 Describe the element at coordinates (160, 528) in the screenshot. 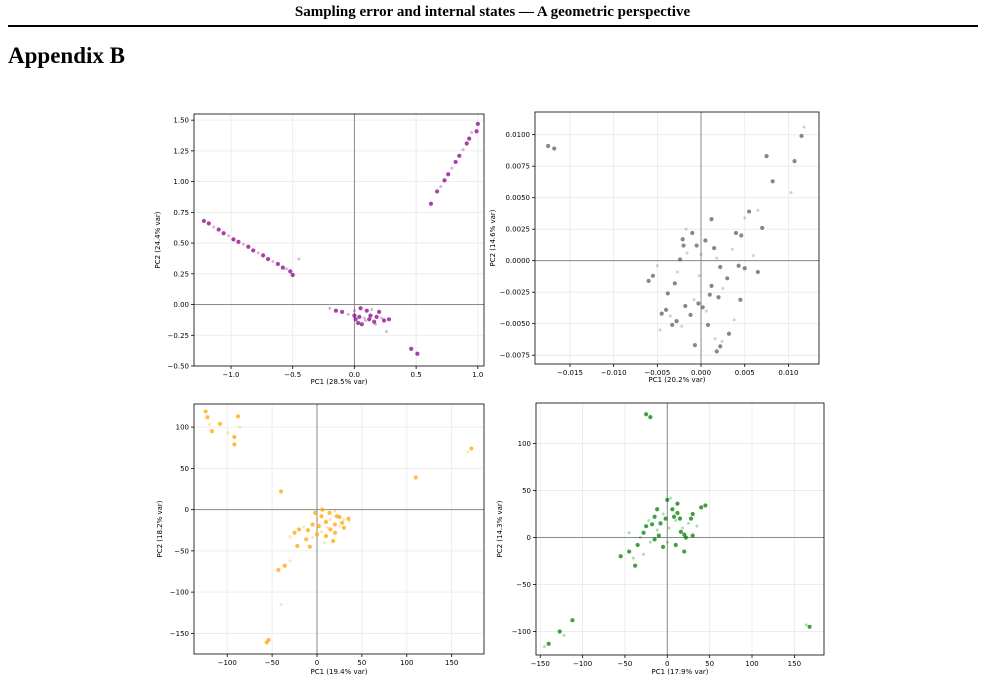

I see `y-axis-label: PC2 (18.2% var)` at that location.